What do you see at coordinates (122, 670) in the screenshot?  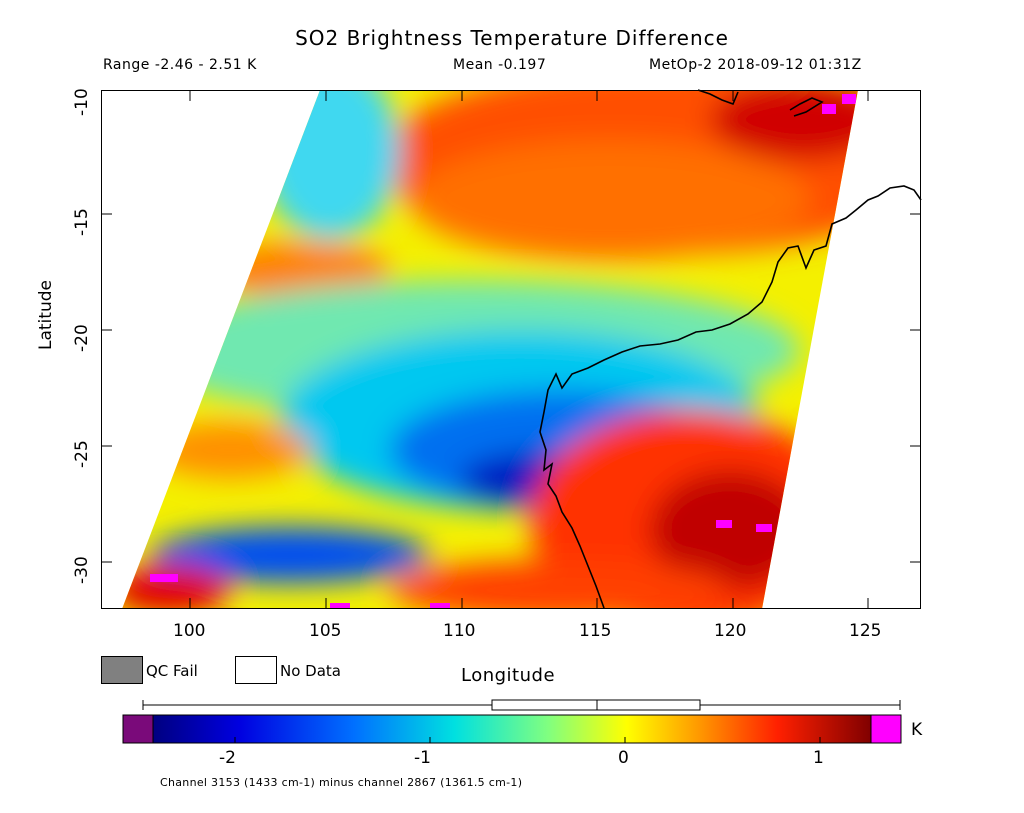 I see `qc-fail-swatch` at bounding box center [122, 670].